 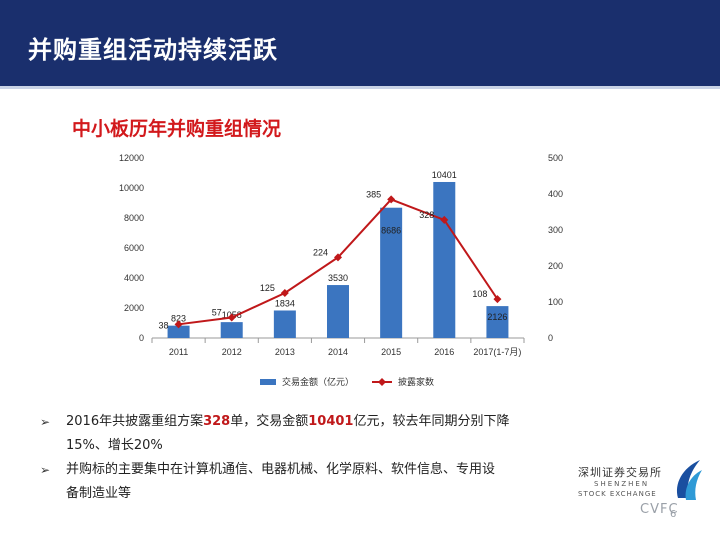 I want to click on y-left-tick-label: 6000, so click(x=134, y=248).